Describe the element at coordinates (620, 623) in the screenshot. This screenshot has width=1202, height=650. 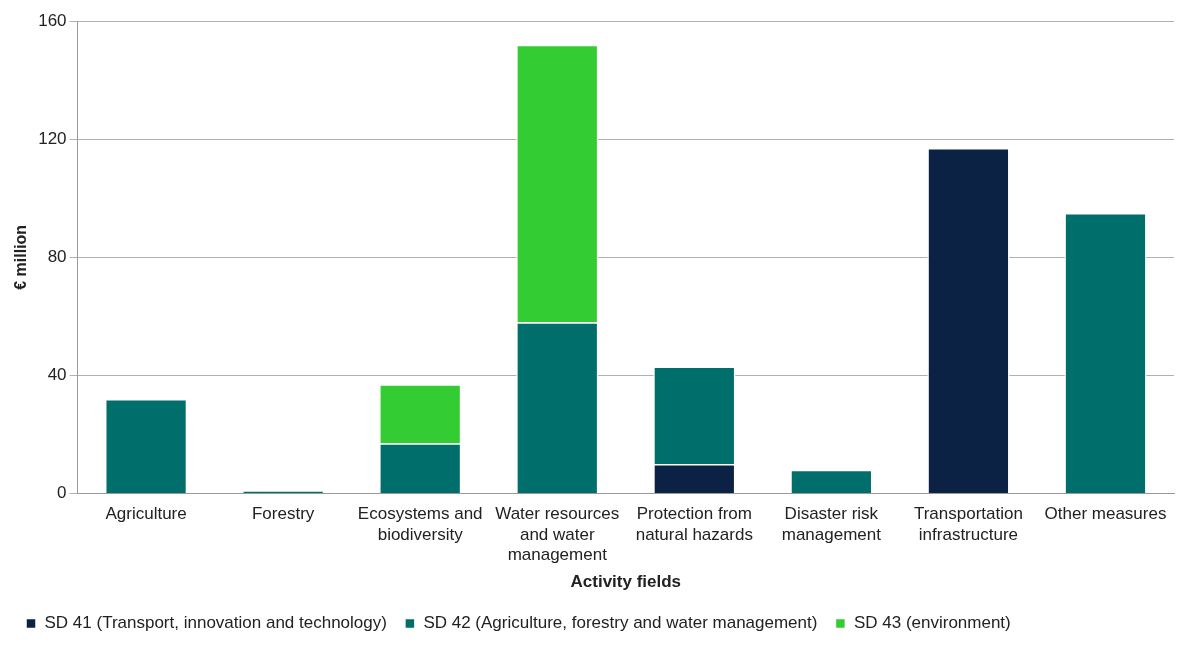
I see `legend-label: SD 42 (Agriculture, forestry and water management)` at that location.